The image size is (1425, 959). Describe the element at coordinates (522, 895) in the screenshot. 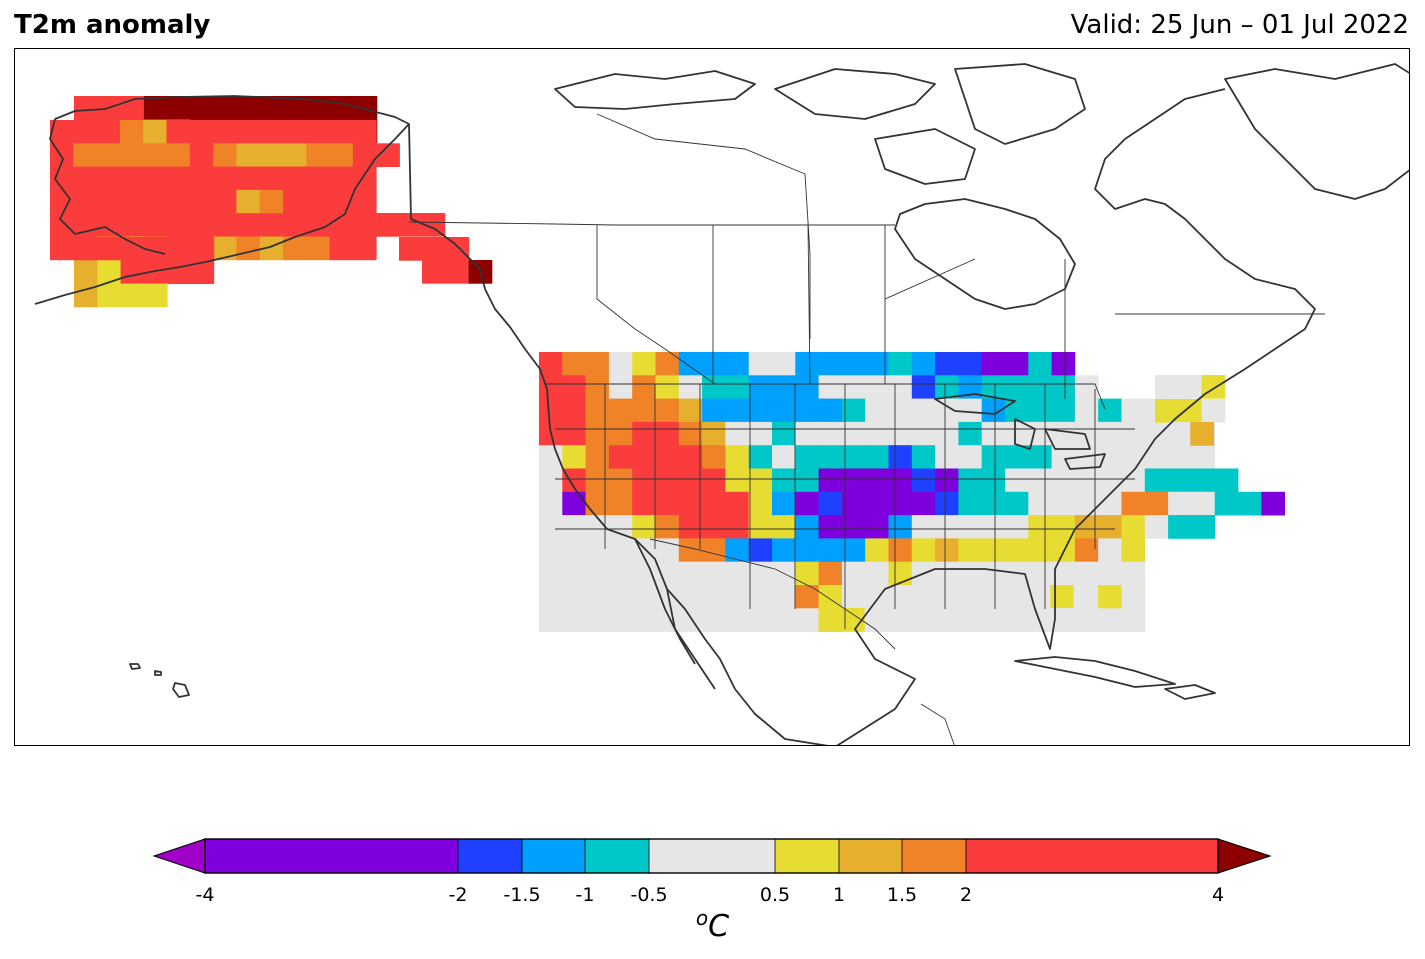

I see `colorbar-tick-label: -1.5` at that location.